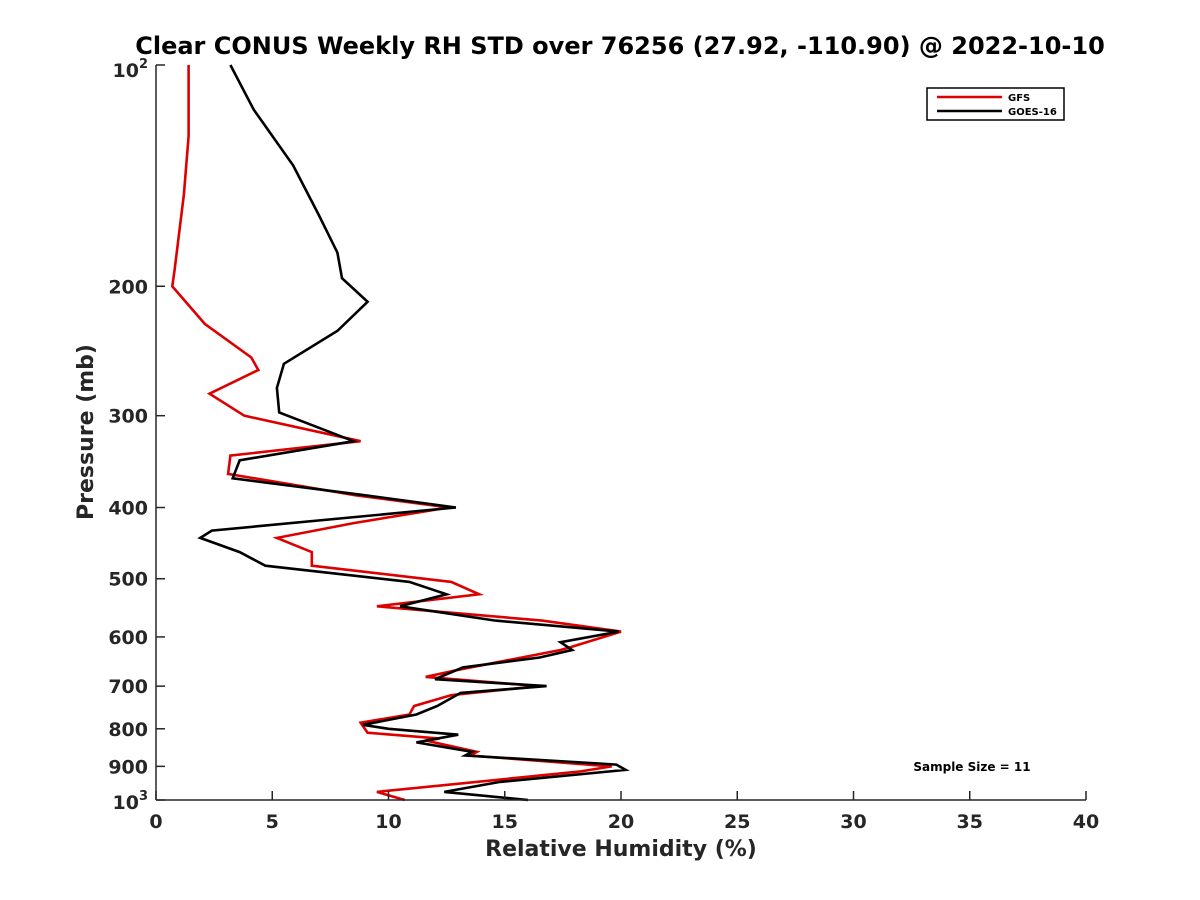 The width and height of the screenshot is (1200, 900). What do you see at coordinates (126, 803) in the screenshot?
I see `y-tick-bottom-base: 10` at bounding box center [126, 803].